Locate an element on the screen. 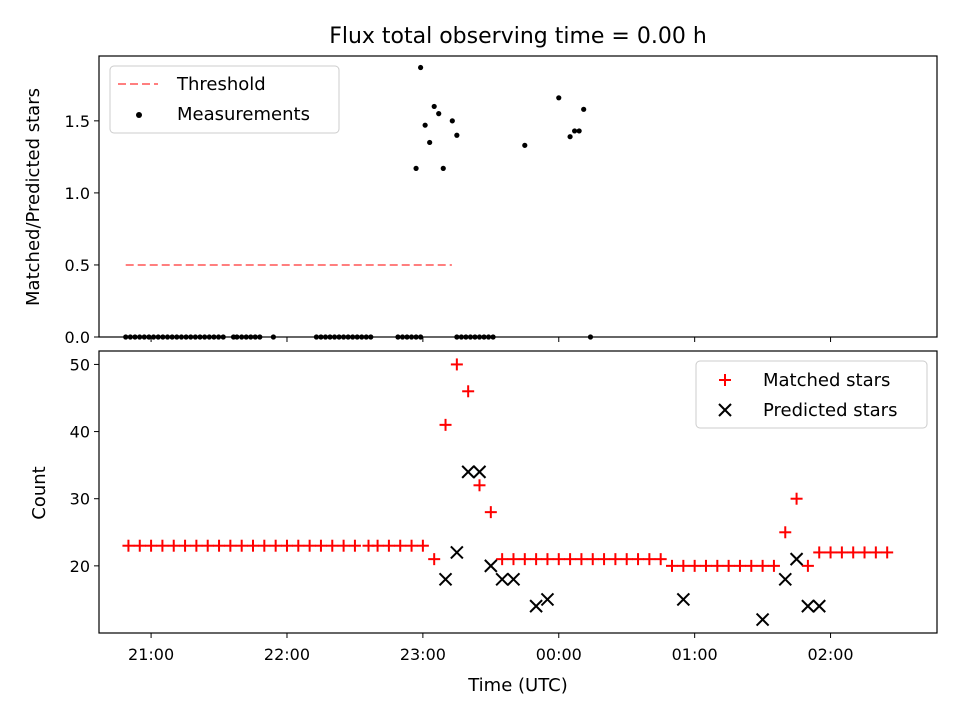 The image size is (960, 720). top-y-tick-label: 1.5 is located at coordinates (77, 121).